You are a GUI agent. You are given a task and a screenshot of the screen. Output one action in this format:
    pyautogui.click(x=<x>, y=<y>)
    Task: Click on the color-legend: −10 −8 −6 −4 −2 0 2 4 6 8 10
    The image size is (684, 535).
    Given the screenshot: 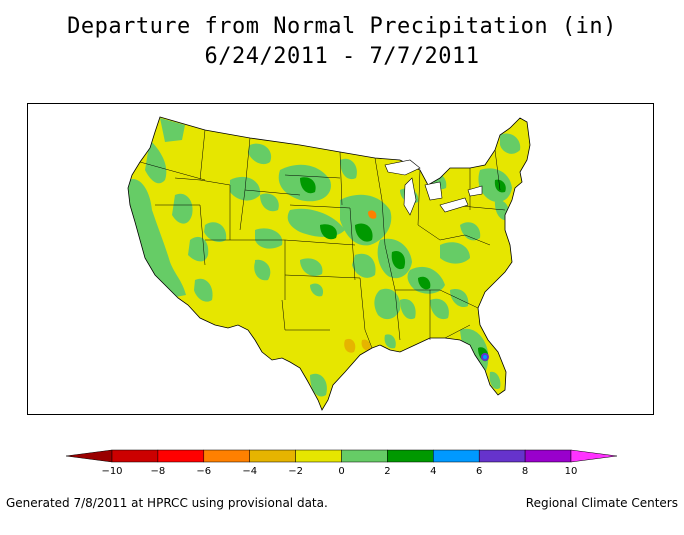 What is the action you would take?
    pyautogui.click(x=341, y=463)
    